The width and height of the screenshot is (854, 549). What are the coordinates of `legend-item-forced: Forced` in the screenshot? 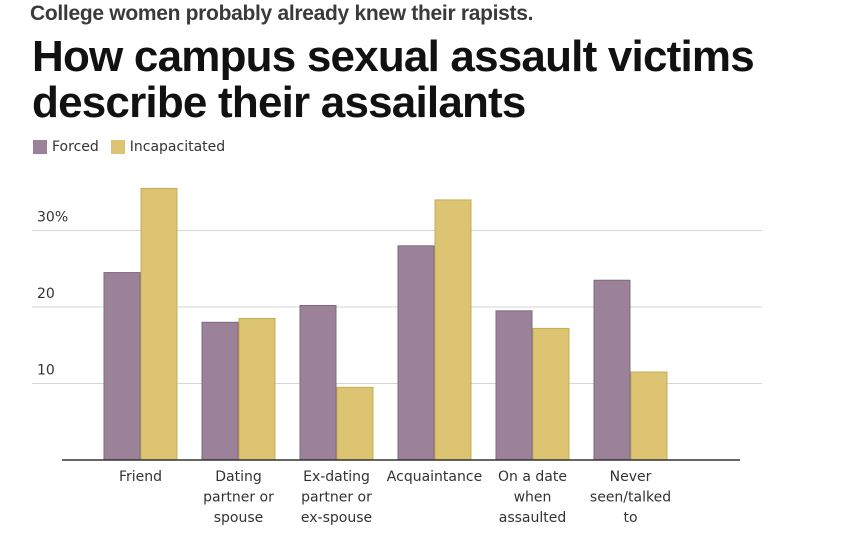 It's located at (66, 147).